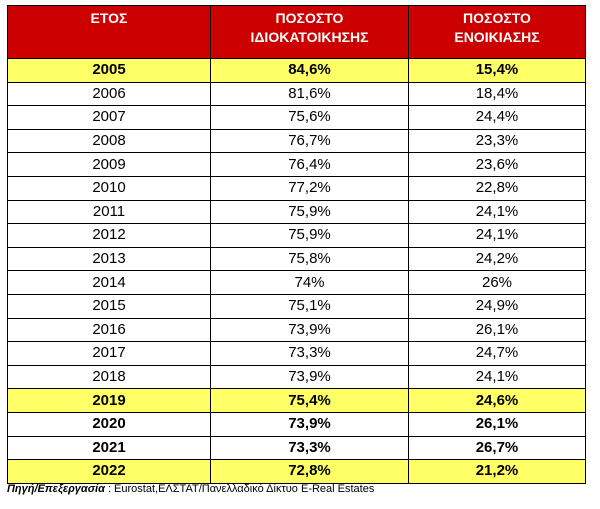 This screenshot has width=600, height=509. I want to click on percent-cell: 24,2%, so click(497, 259).